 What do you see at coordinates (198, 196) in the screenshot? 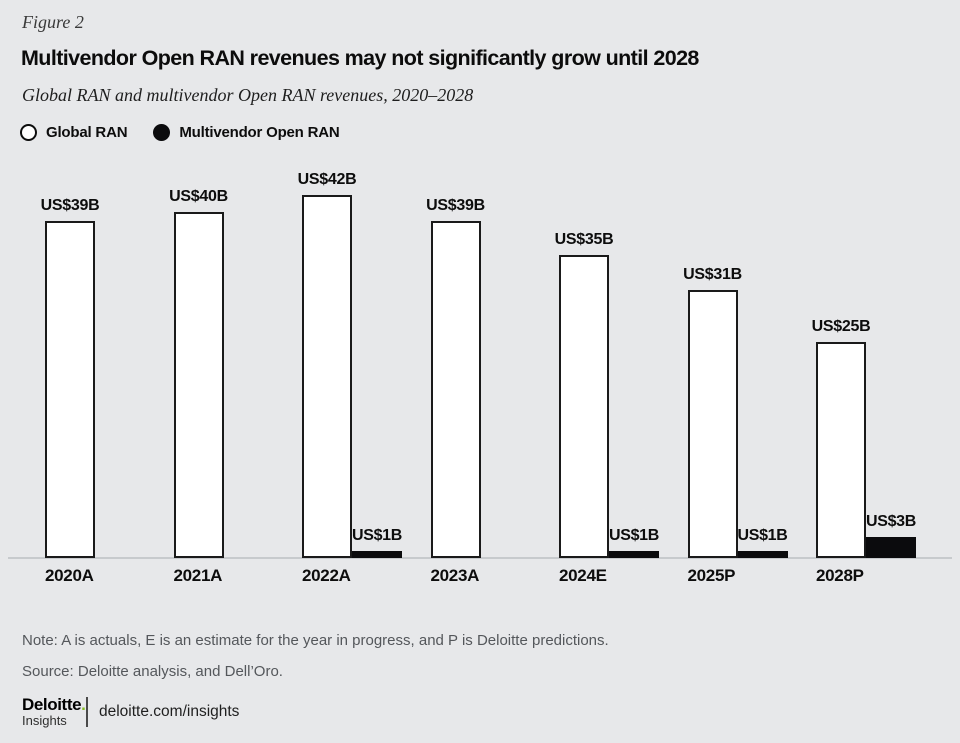
I see `value-label-global-2021A: US$40B` at bounding box center [198, 196].